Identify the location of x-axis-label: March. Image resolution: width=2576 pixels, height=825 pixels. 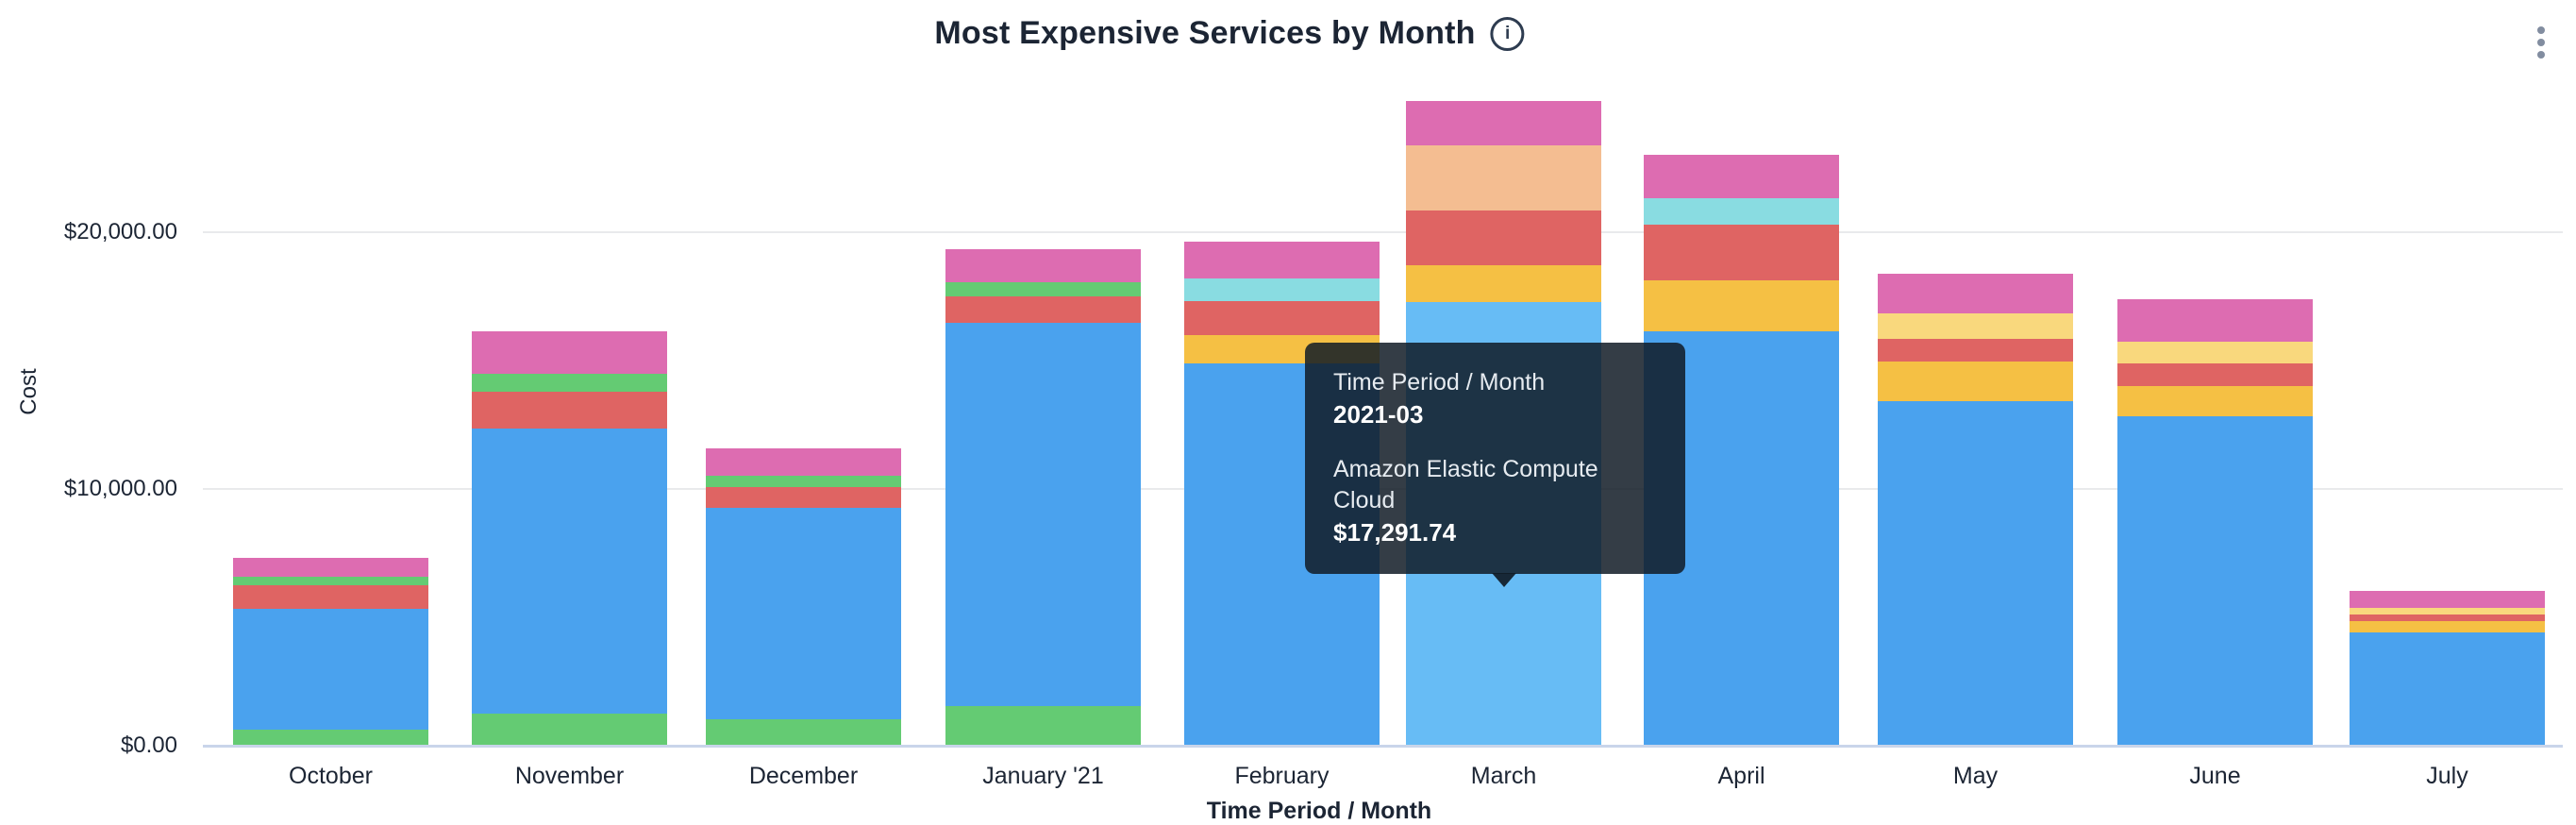
(1503, 776).